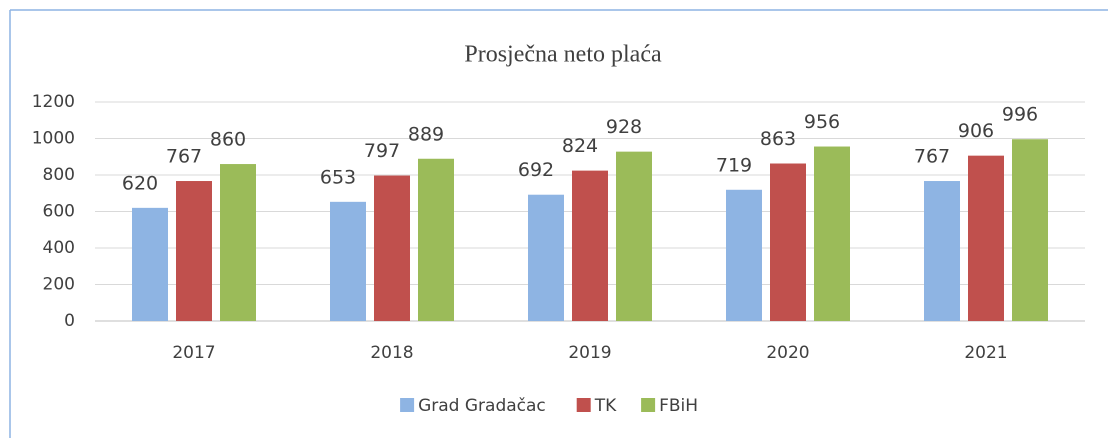 The image size is (1108, 438). I want to click on data-label: 928, so click(624, 127).